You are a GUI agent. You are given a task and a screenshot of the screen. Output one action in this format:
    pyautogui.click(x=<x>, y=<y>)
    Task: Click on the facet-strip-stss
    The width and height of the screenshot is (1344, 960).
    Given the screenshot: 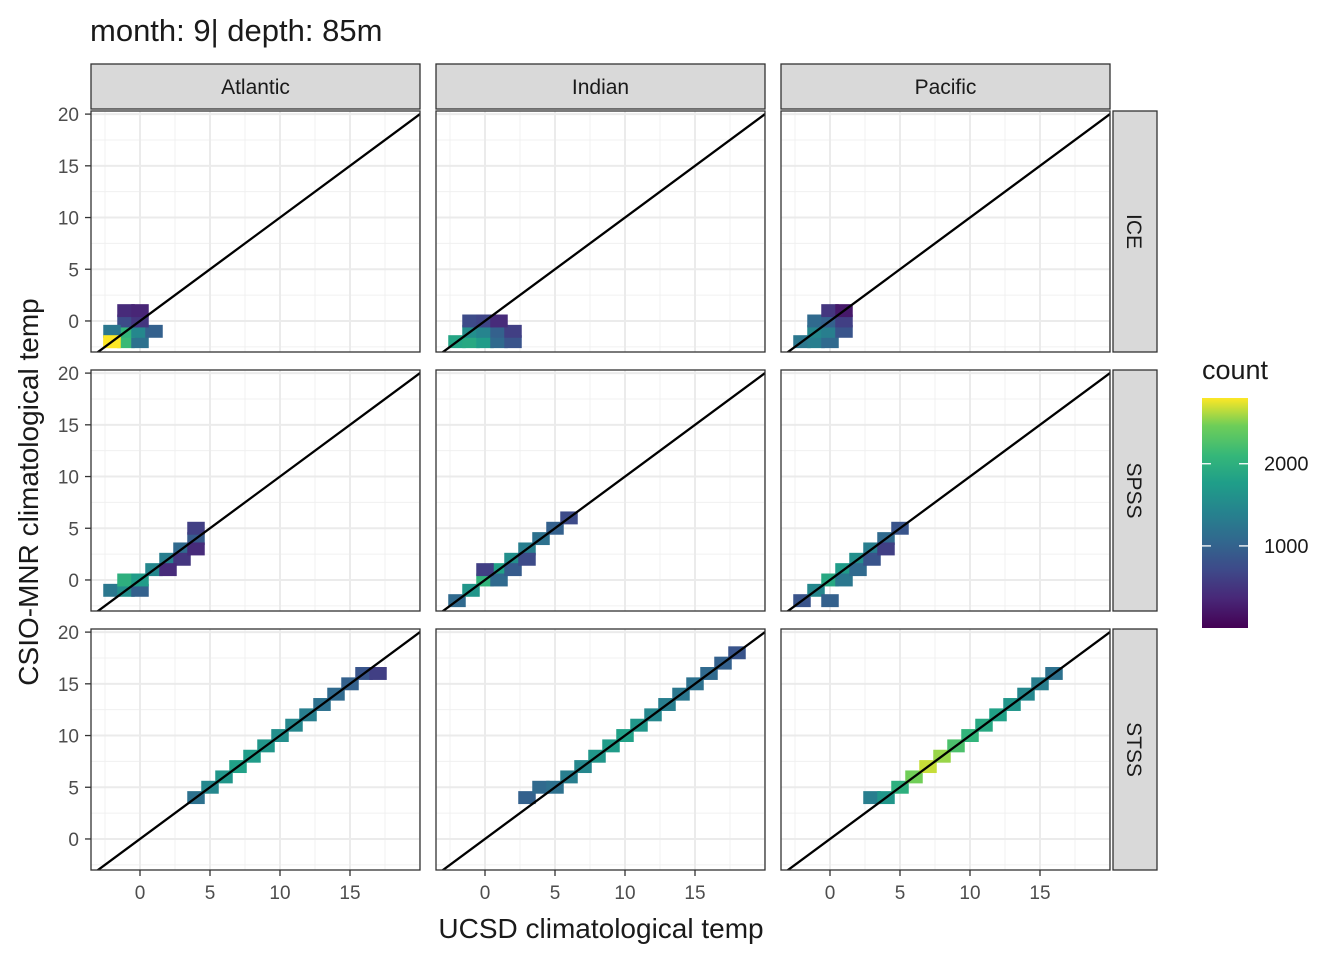 What is the action you would take?
    pyautogui.click(x=1135, y=749)
    